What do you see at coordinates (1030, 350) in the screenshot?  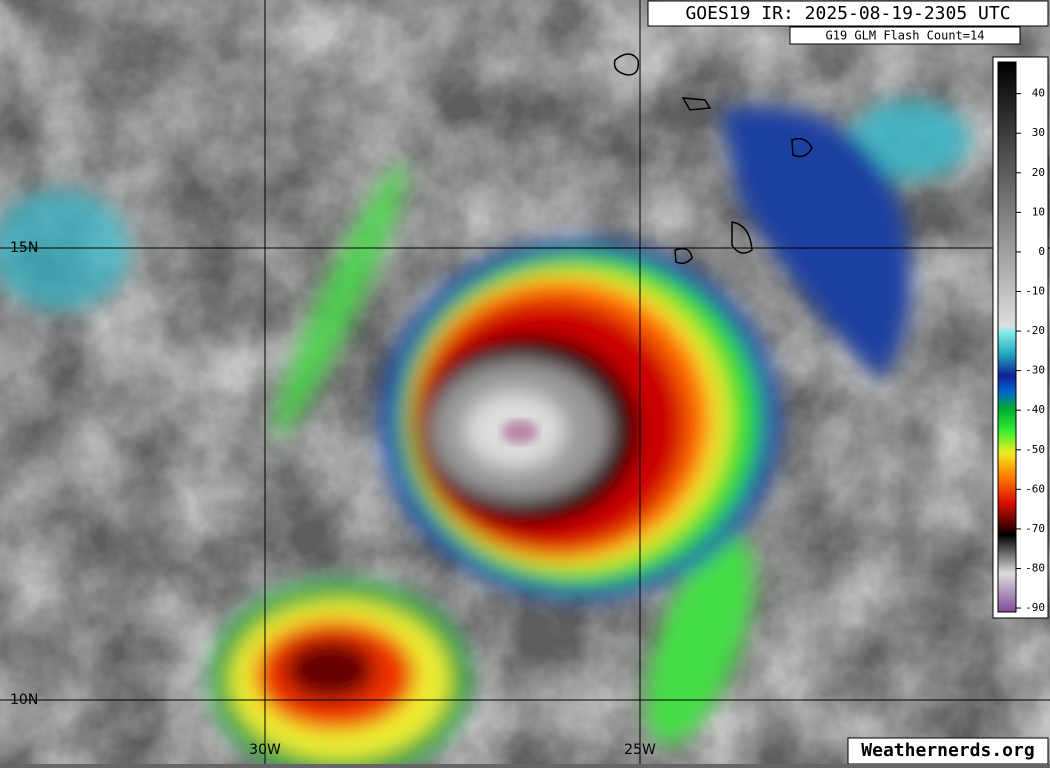 I see `colorbar-ticks: 40 30 20 10 0 -10 -20 -30 -40 -50 -60 -70 -80 -90` at bounding box center [1030, 350].